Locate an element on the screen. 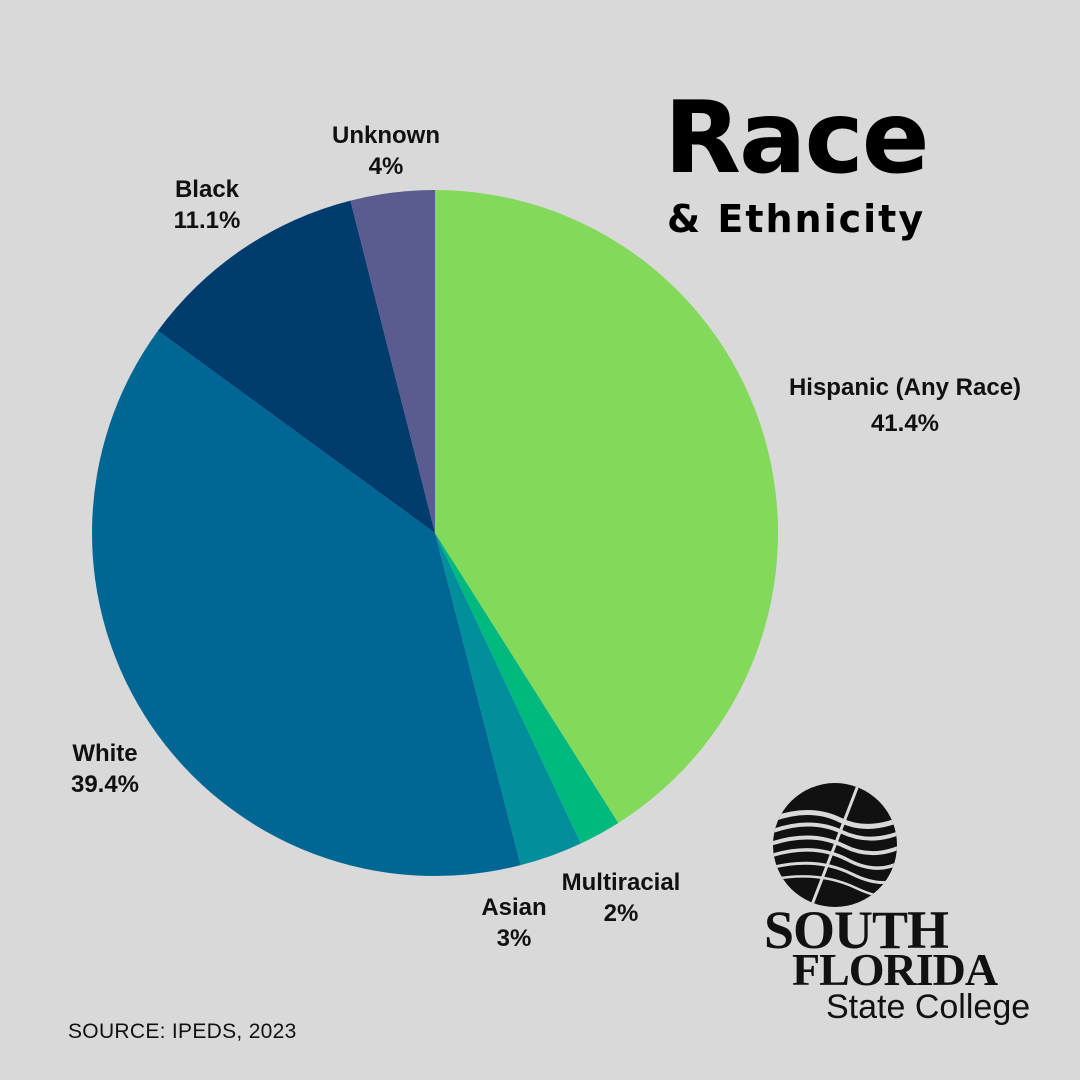  pie-slice-multiracial is located at coordinates (527, 688).